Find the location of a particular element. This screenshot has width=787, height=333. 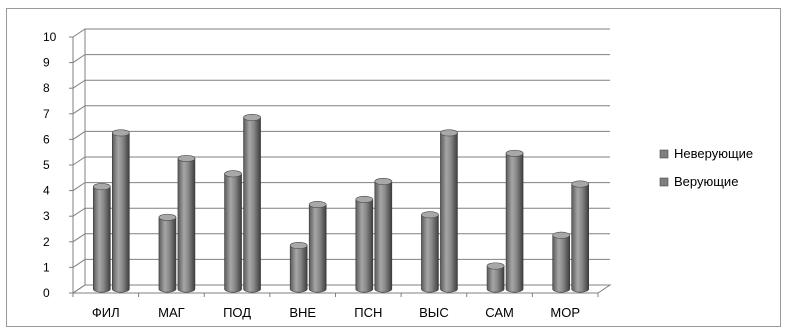

x-axis-ticks: ФИЛ МАГ ПОД ВНЕ ПСН ВЫС САМ МОР is located at coordinates (336, 312).